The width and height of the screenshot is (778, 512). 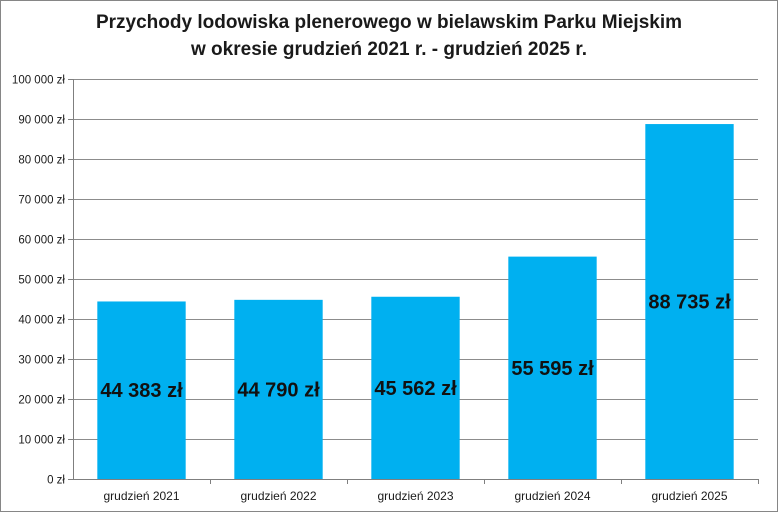 I want to click on y-tick-label: 80 000 zł, so click(x=41, y=161).